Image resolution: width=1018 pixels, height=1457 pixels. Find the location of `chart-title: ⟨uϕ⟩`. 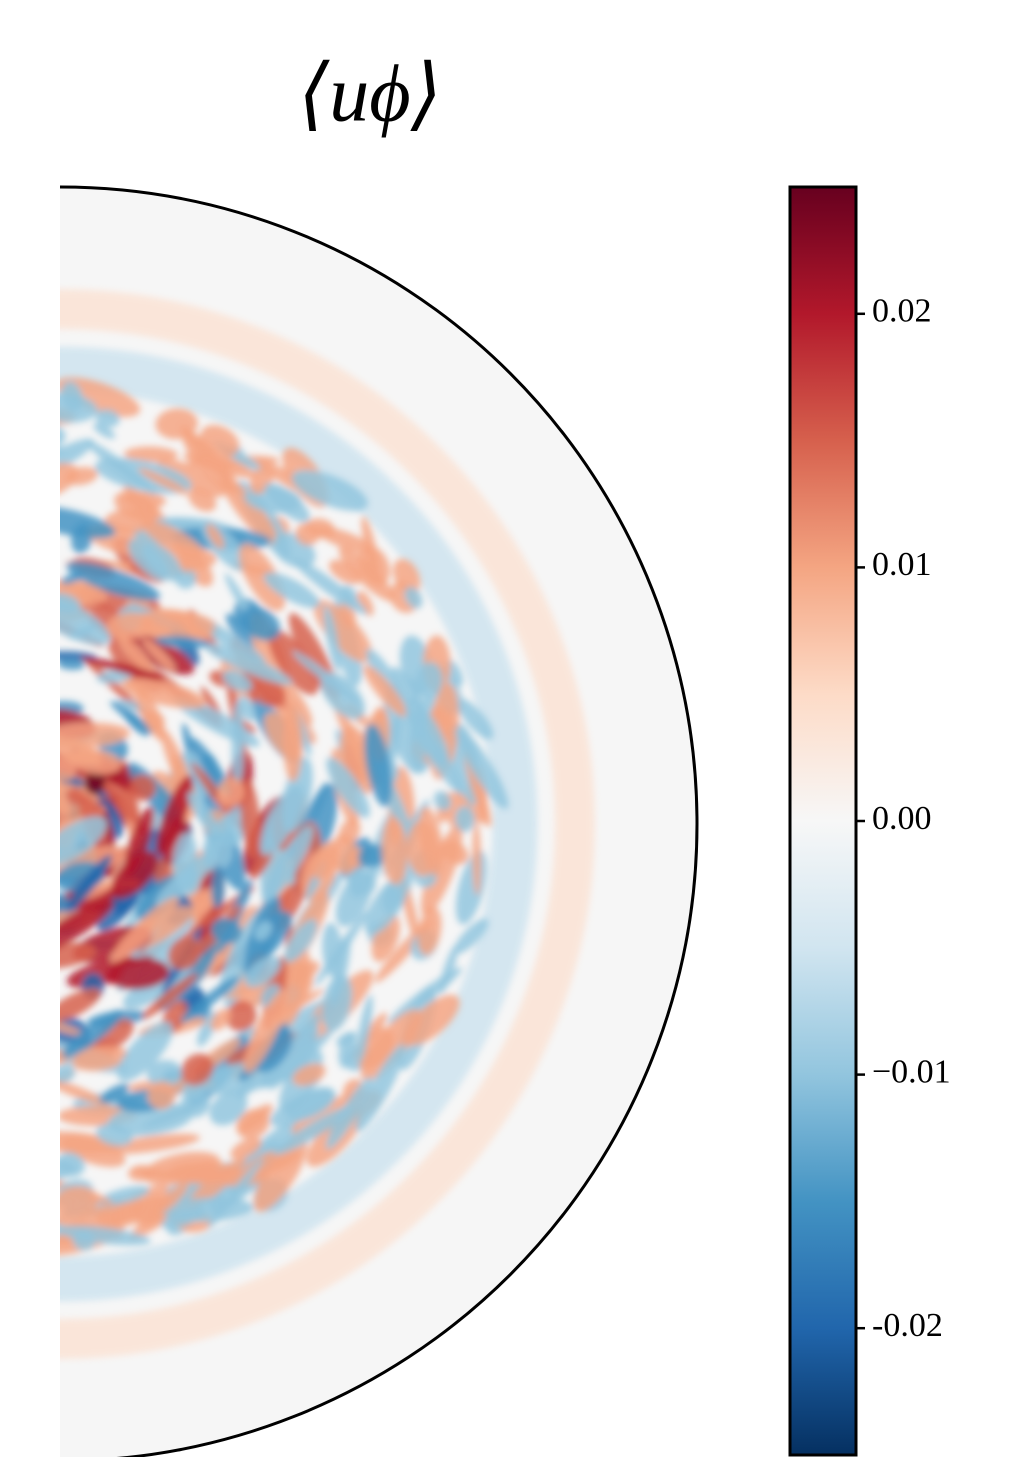

chart-title: ⟨uϕ⟩ is located at coordinates (370, 94).